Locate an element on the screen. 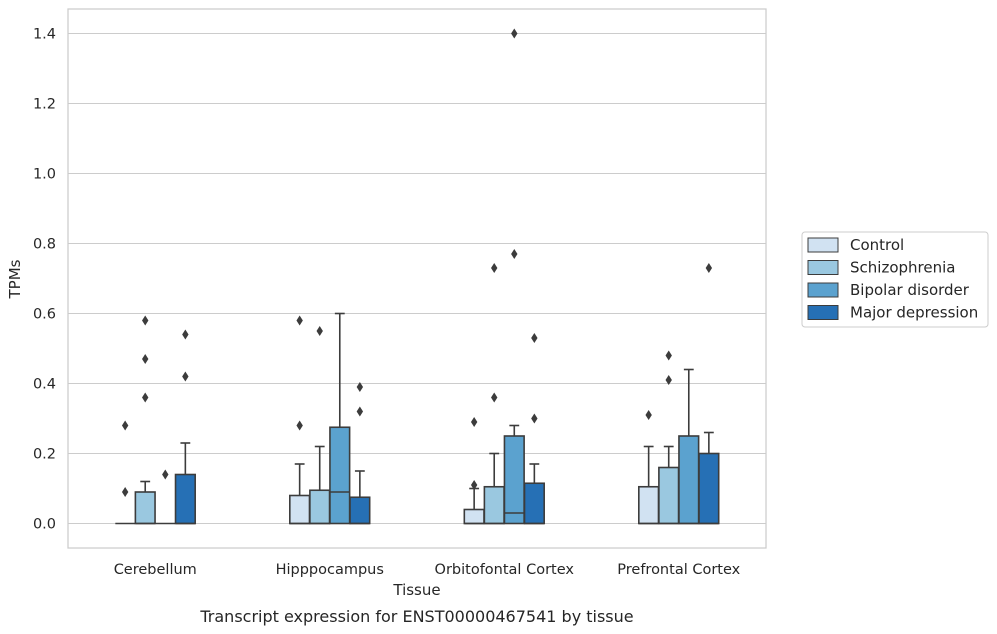 Image resolution: width=997 pixels, height=634 pixels. y-tick-labels: 0.0 0.2 0.4 0.6 0.8 1.0 1.2 1.4 is located at coordinates (44, 280).